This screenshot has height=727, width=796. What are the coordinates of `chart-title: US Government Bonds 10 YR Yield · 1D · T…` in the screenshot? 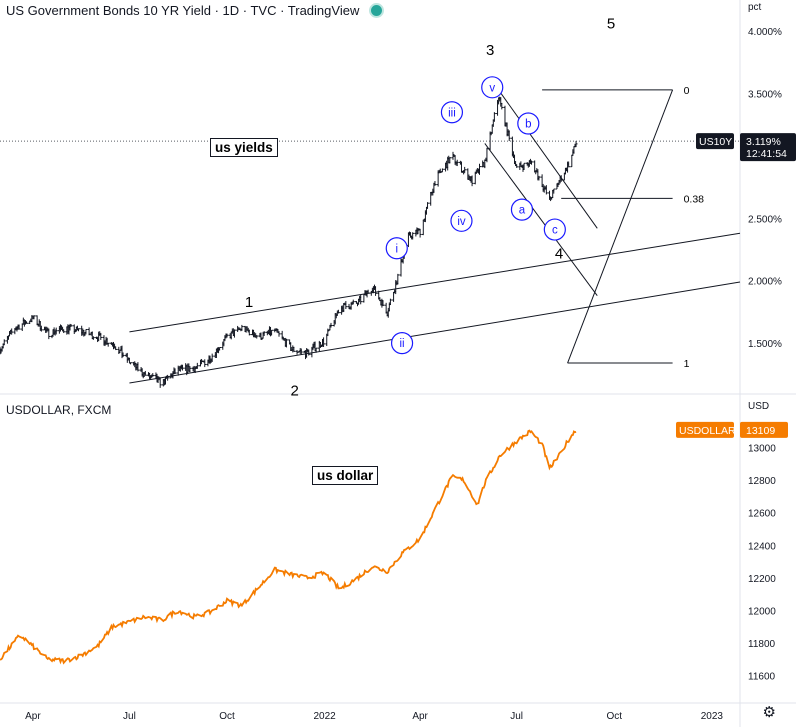 It's located at (183, 10).